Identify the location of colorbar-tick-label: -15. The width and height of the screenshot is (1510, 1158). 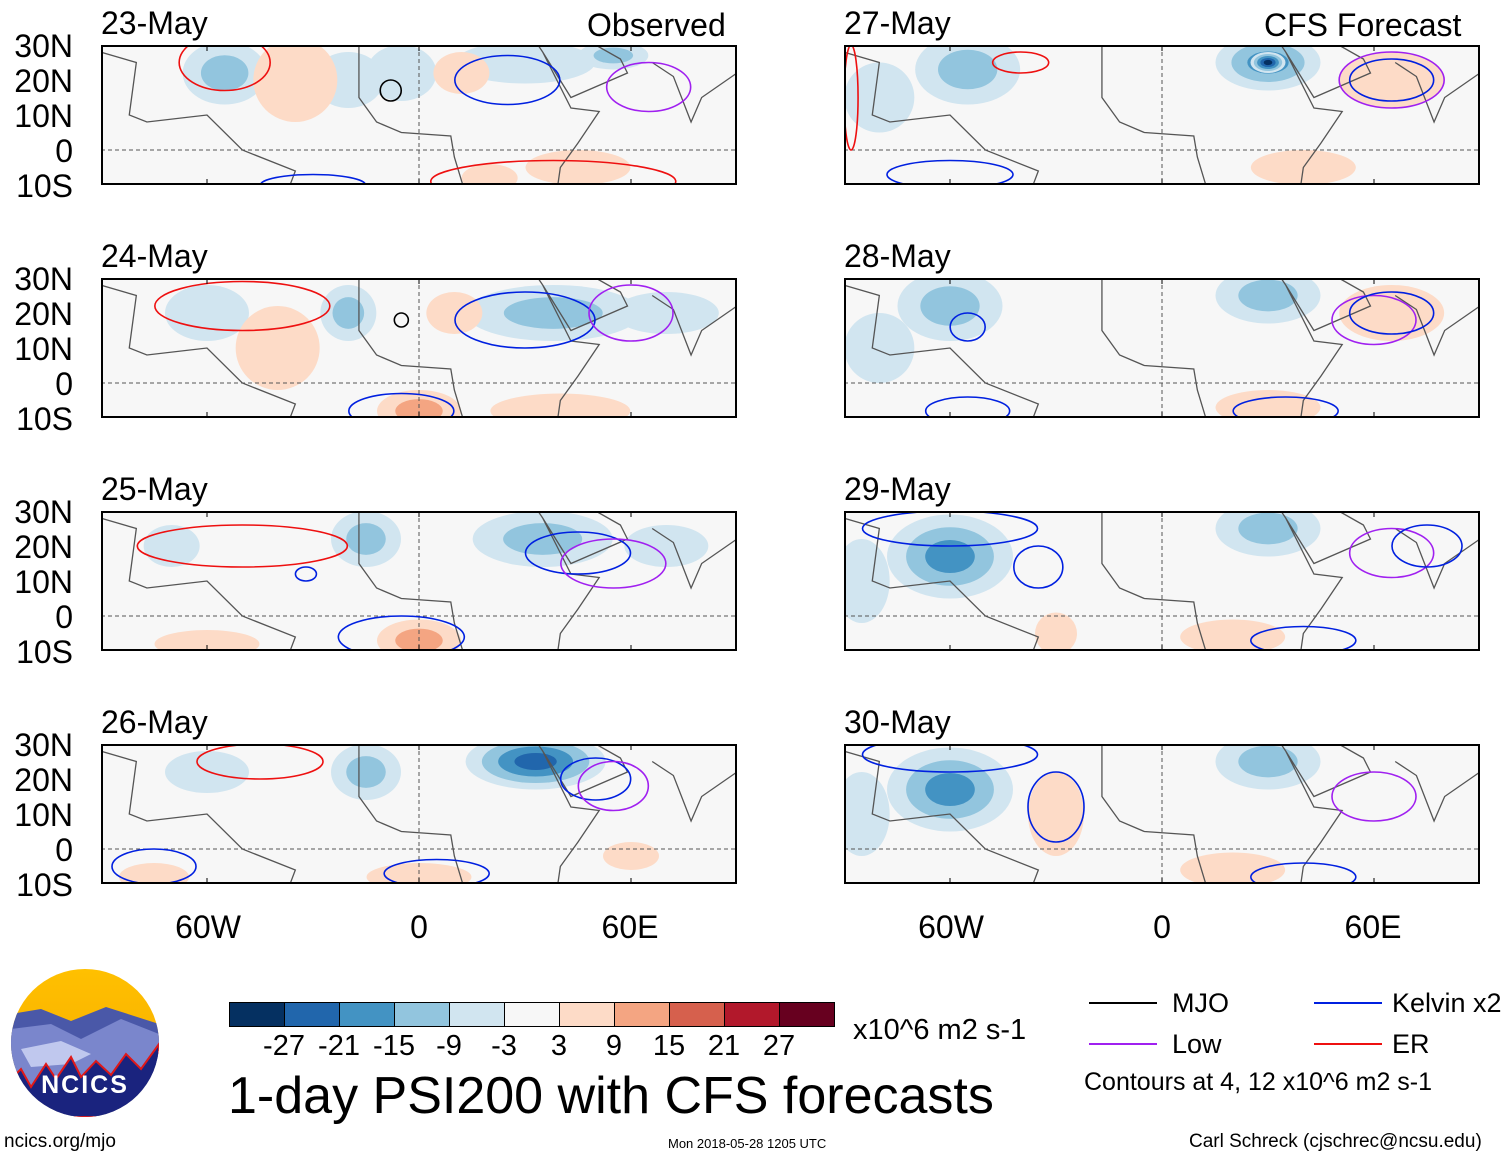
(394, 1046).